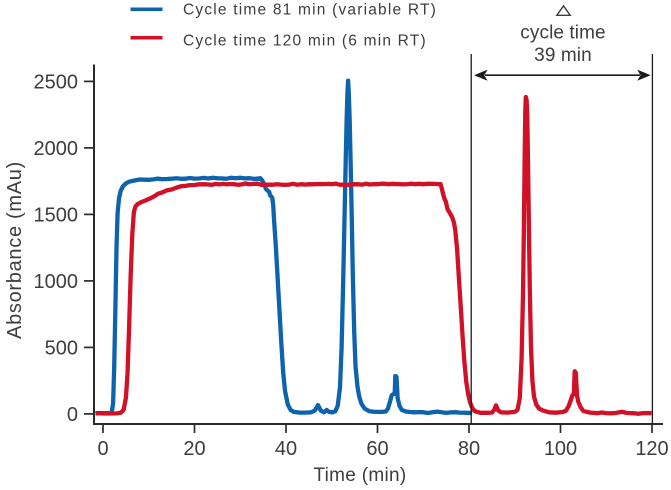 The image size is (671, 490). I want to click on svg-text: cycle time, so click(562, 33).